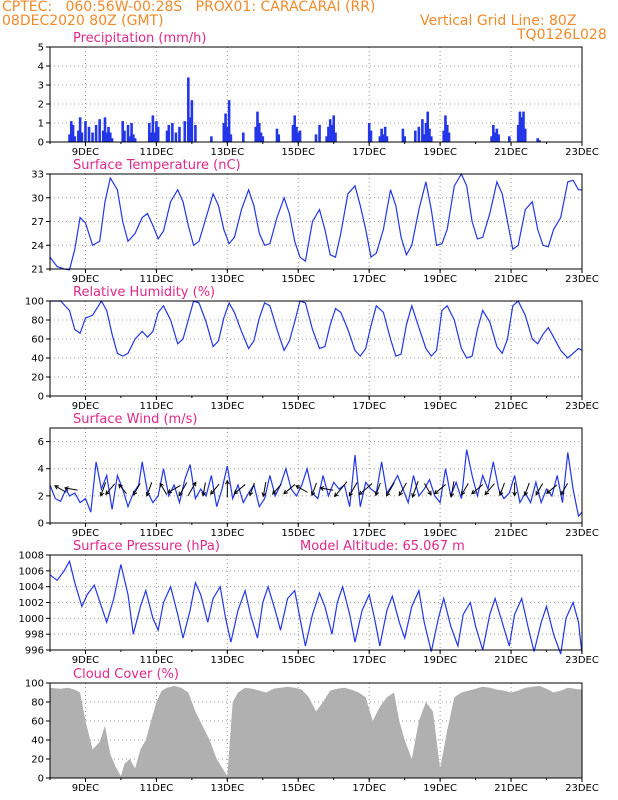 This screenshot has height=800, width=618. Describe the element at coordinates (511, 279) in the screenshot. I see `temperature-xtick-label: 21DEC` at that location.